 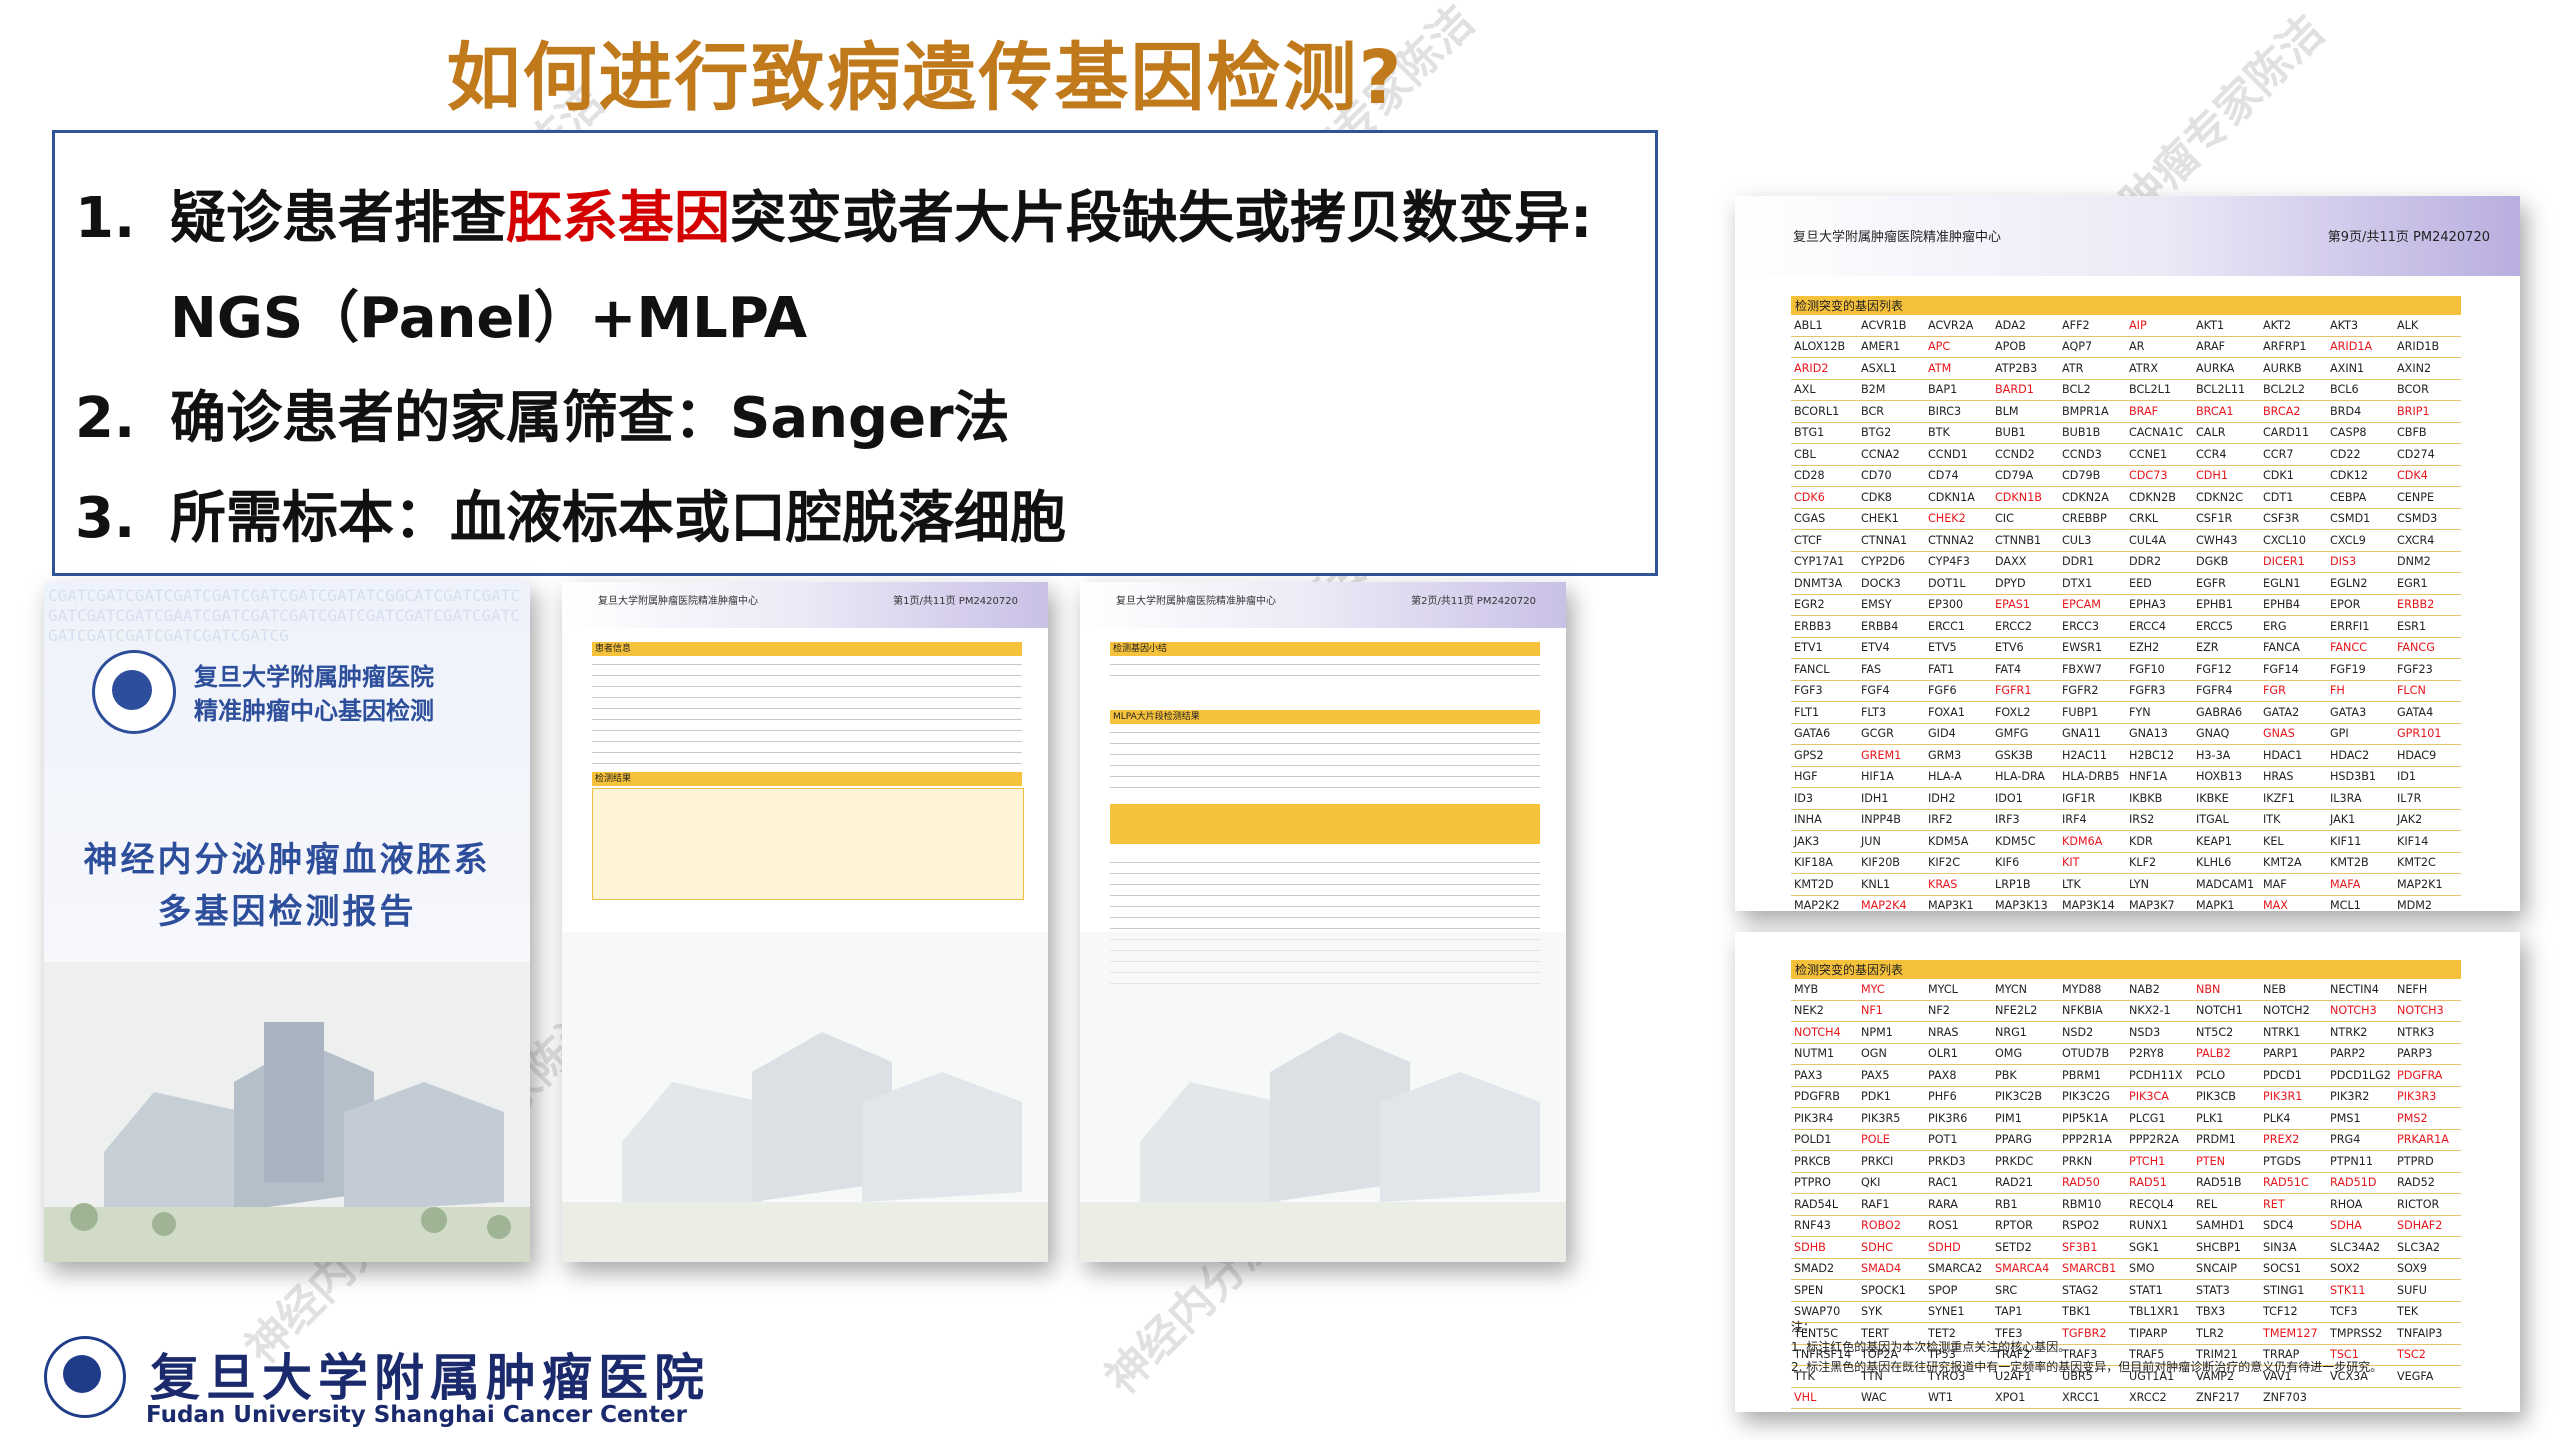 I want to click on gene-cell: RAC1, so click(x=1958, y=1183).